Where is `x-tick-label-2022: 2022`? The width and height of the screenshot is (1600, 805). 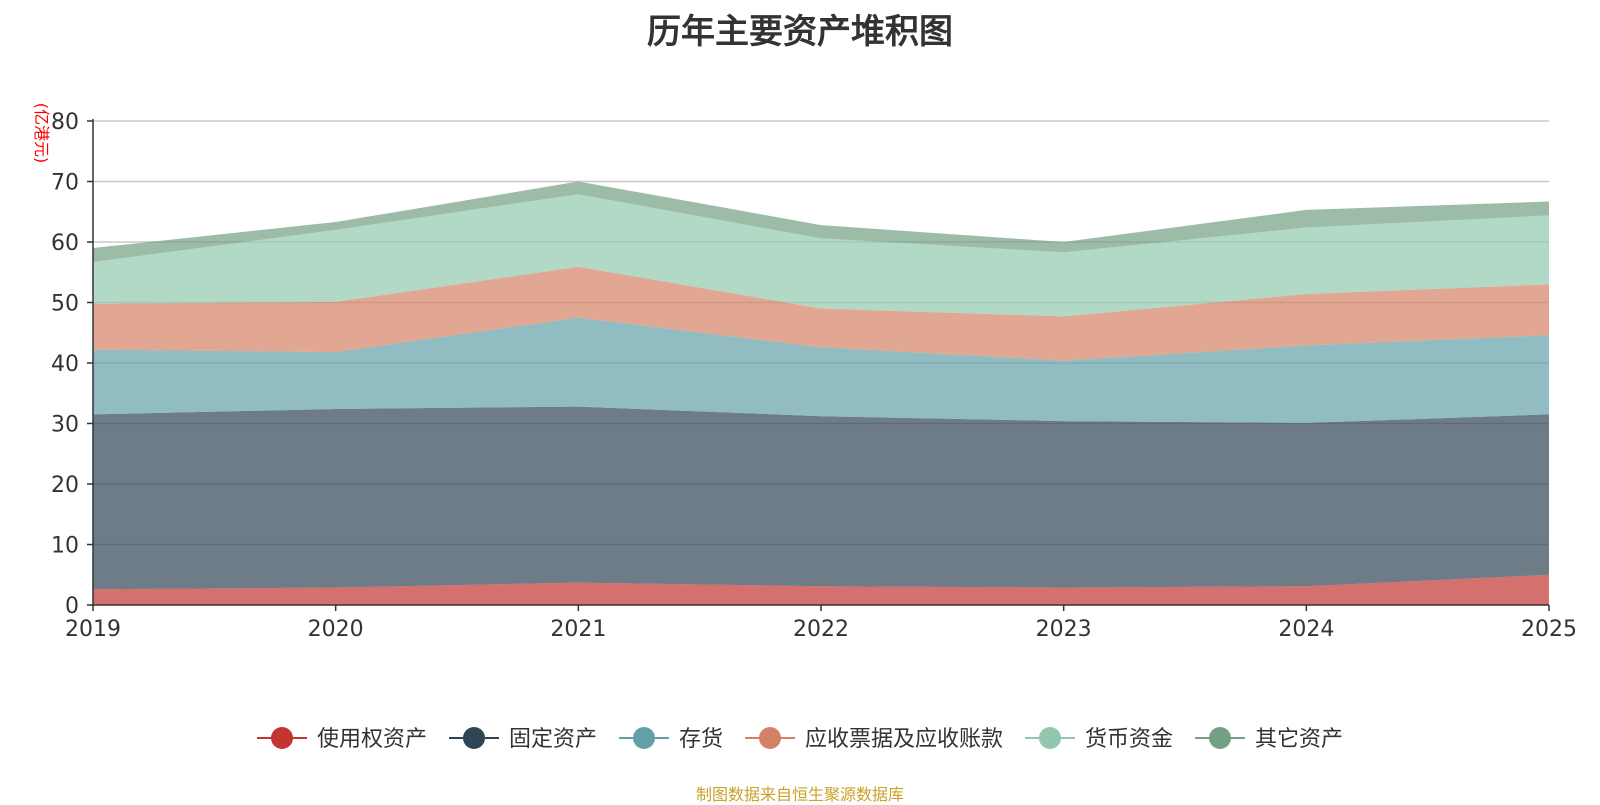
x-tick-label-2022: 2022 is located at coordinates (821, 629).